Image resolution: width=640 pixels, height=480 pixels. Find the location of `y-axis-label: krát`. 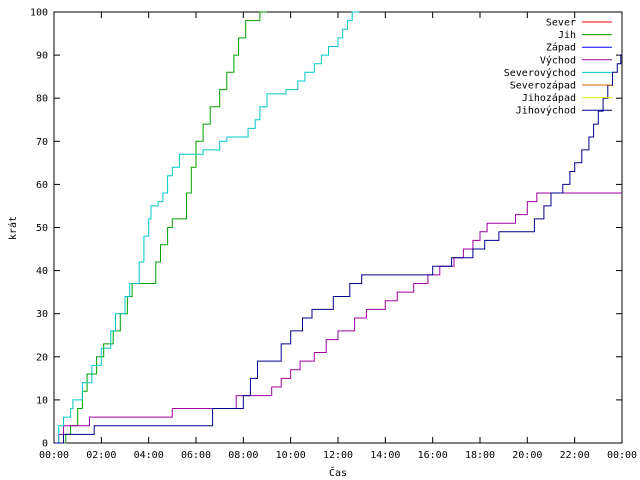

y-axis-label: krát is located at coordinates (13, 228).